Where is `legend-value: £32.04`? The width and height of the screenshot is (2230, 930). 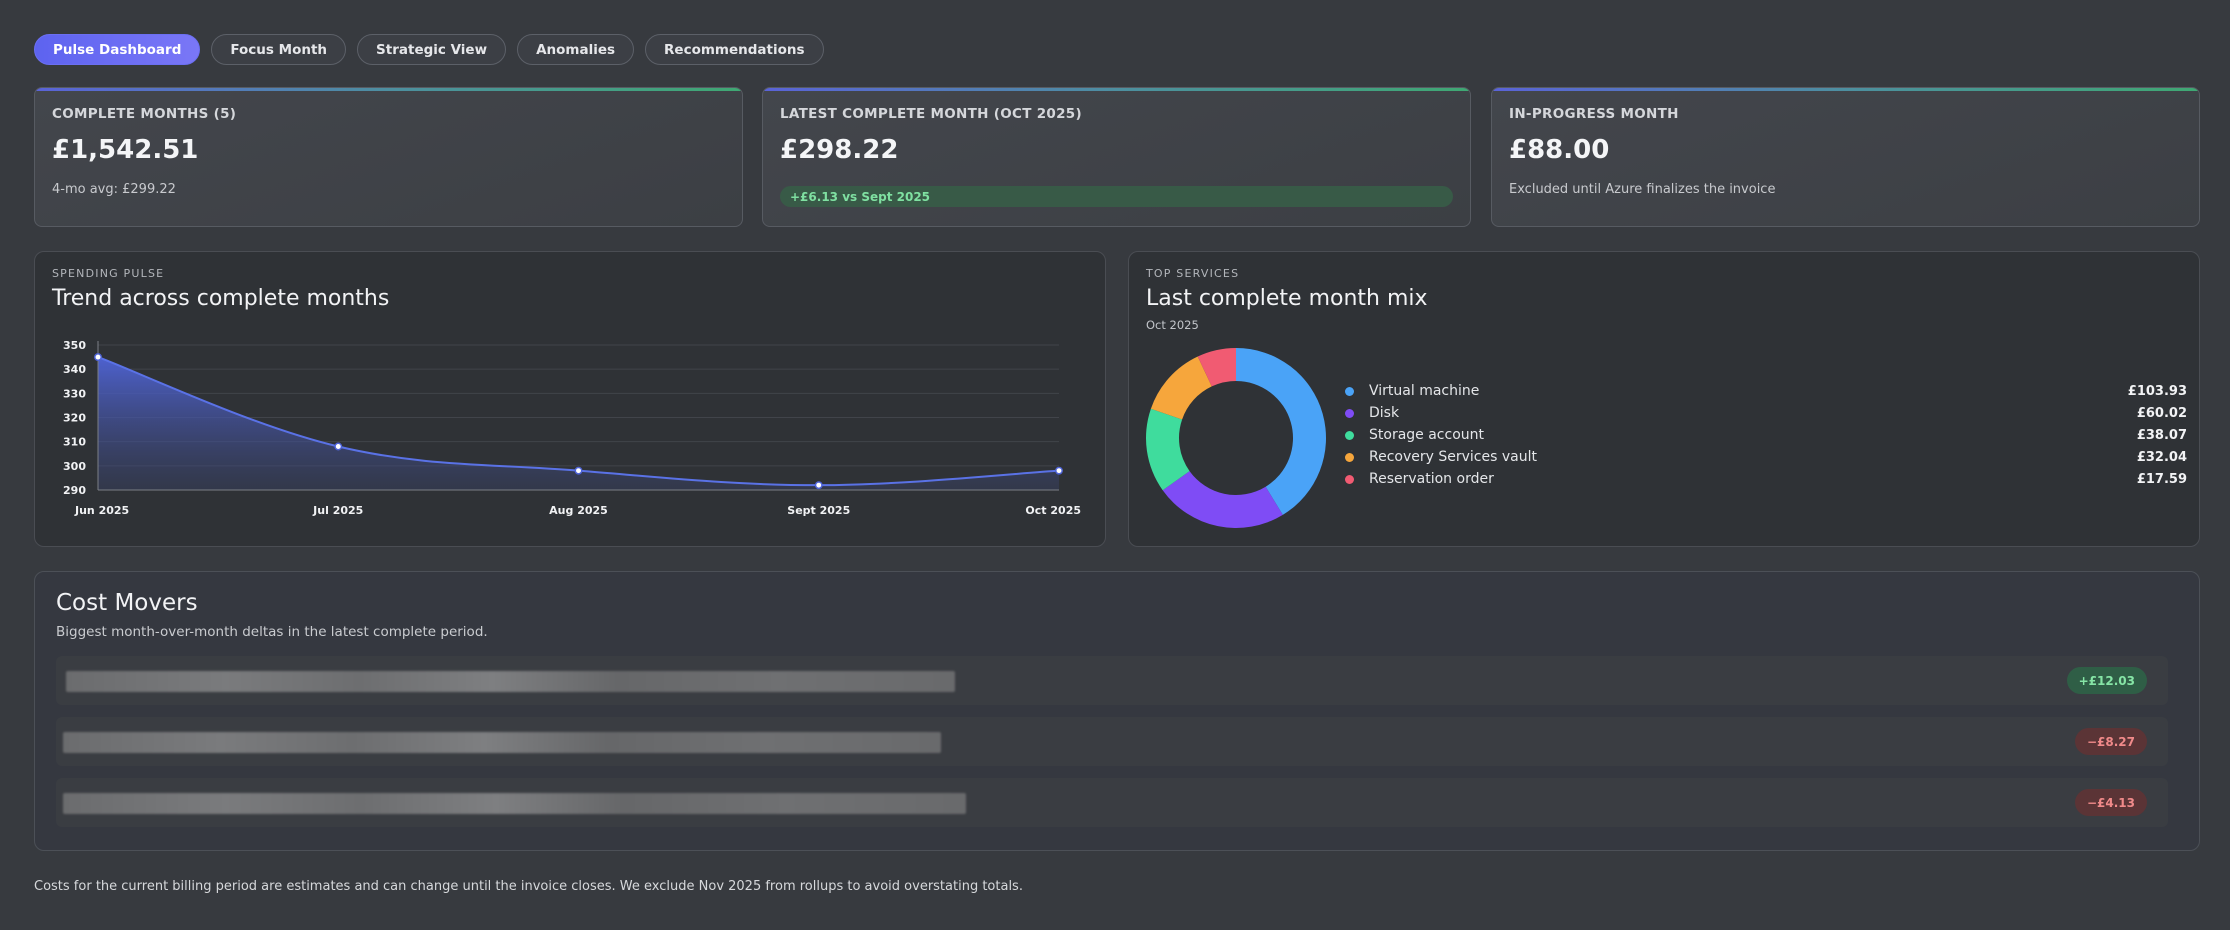 legend-value: £32.04 is located at coordinates (2161, 457).